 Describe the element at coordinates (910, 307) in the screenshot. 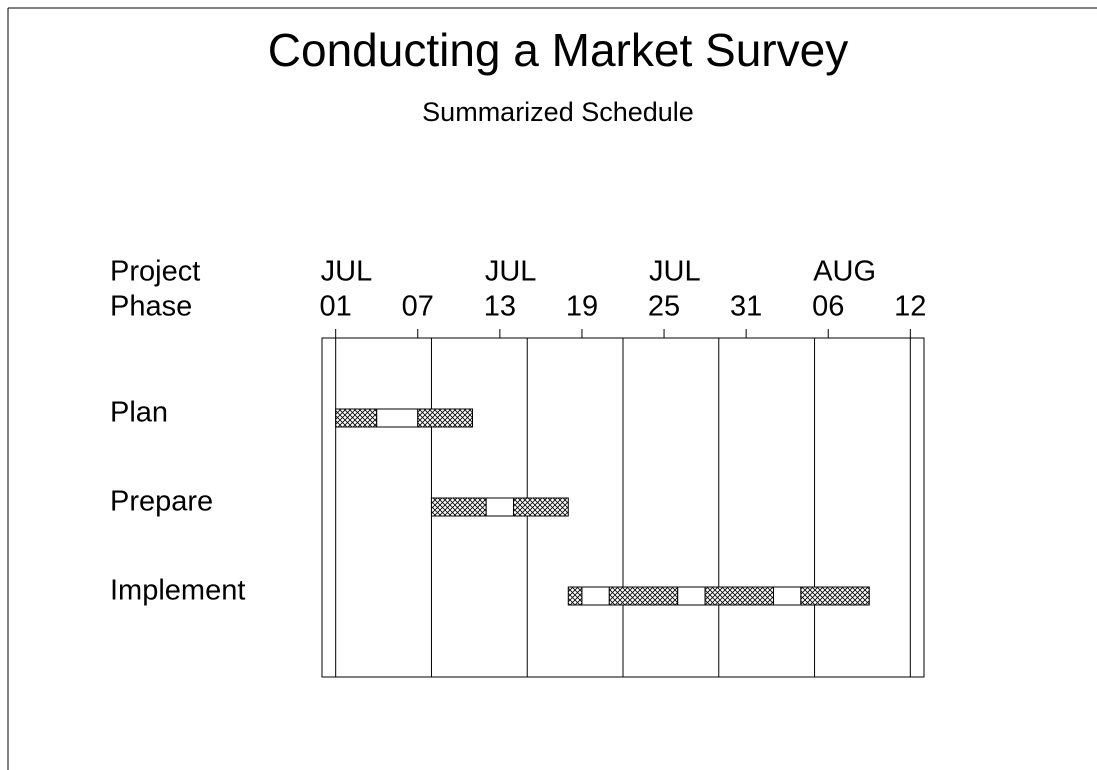

I see `x-tick-label: 12` at that location.